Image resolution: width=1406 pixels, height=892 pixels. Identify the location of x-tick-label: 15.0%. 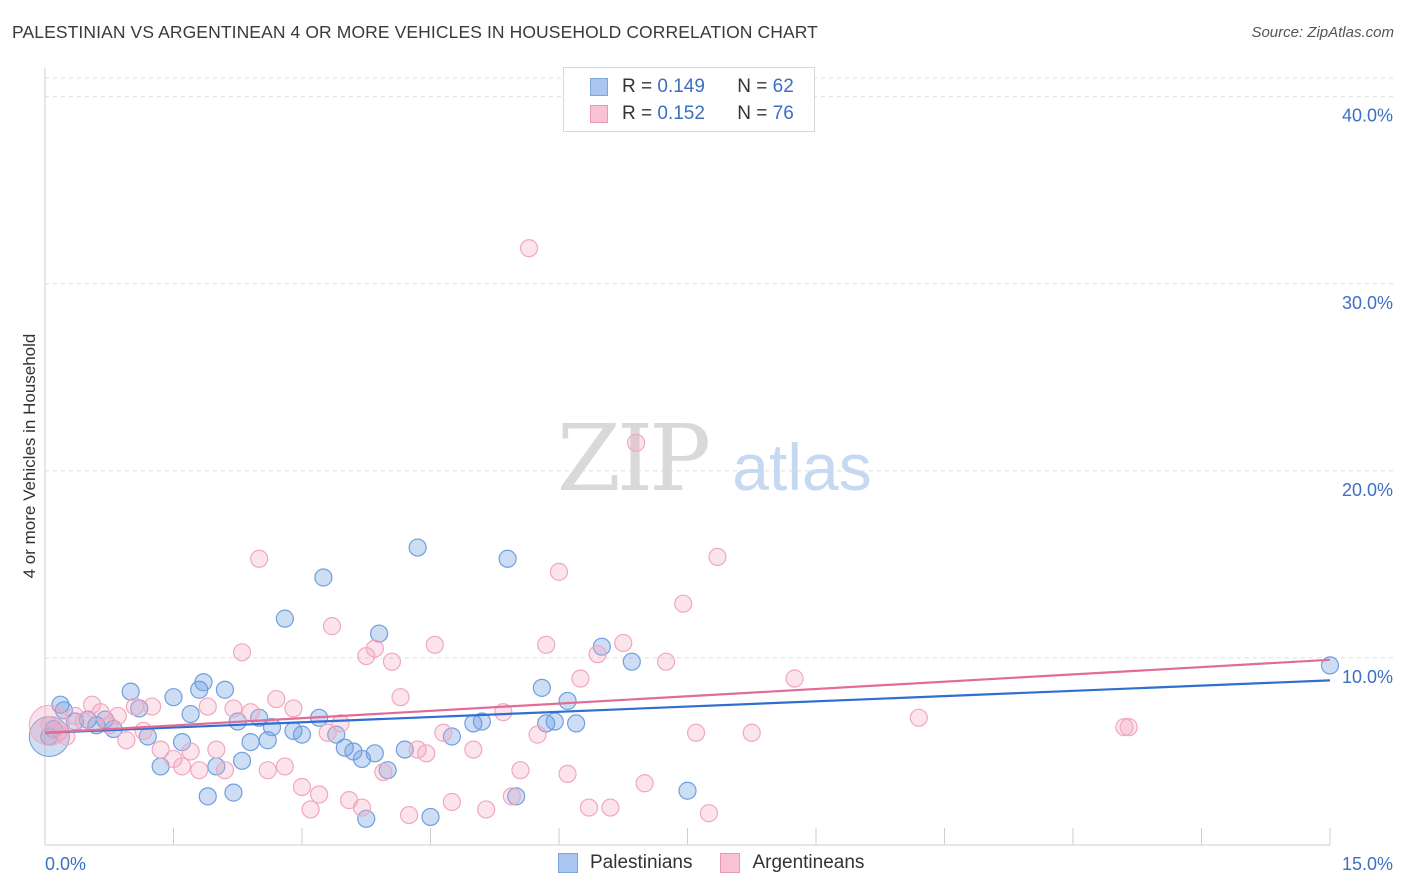
(1367, 864).